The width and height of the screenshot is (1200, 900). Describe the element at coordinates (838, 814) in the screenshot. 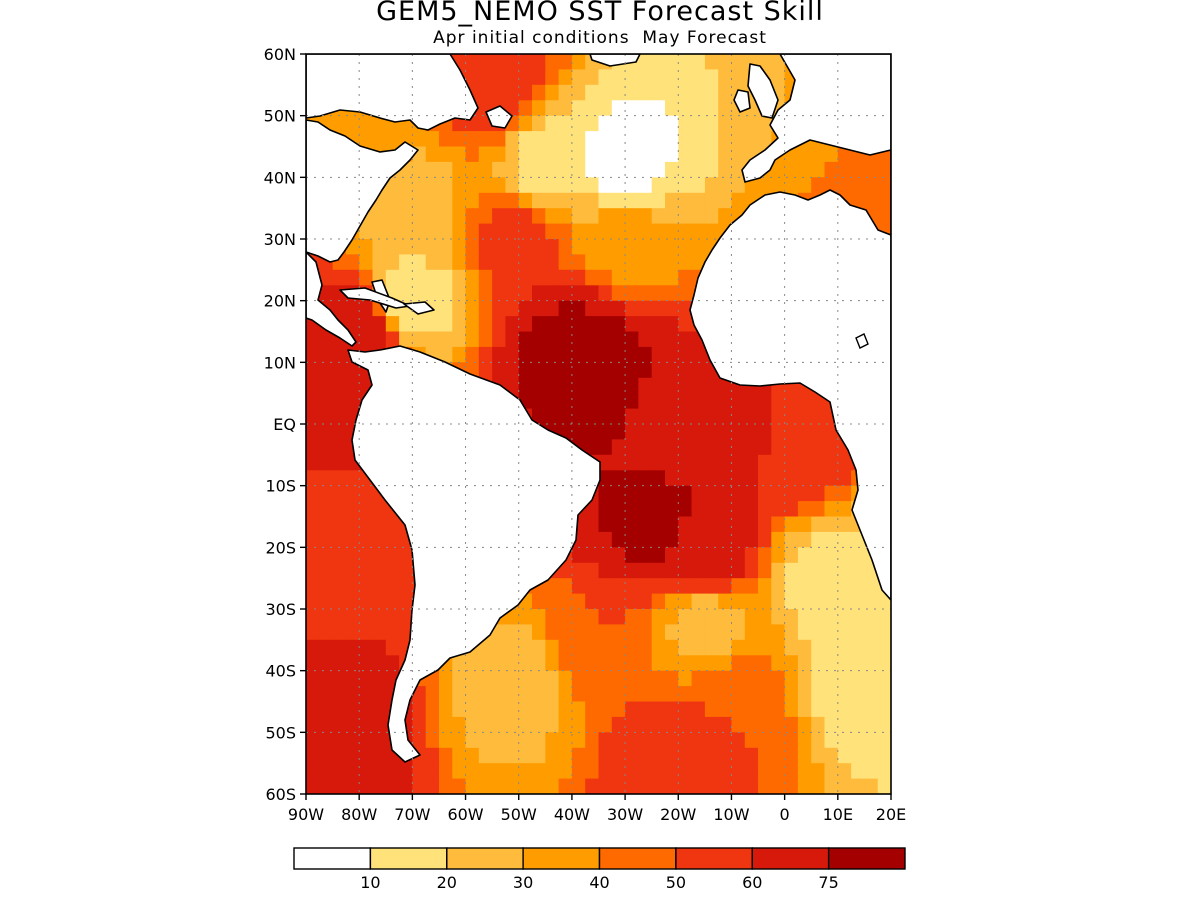

I see `lon-tick-label: 10E` at that location.